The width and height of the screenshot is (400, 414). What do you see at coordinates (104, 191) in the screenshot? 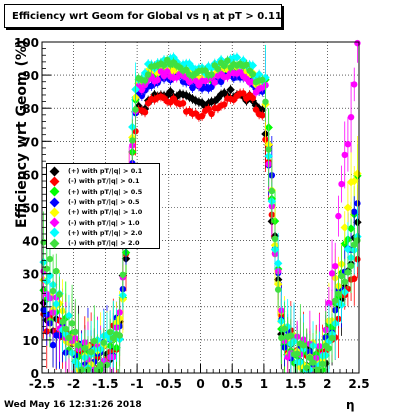
I see `legend-entry: (+) with pT/|q| > 0.5` at bounding box center [104, 191].